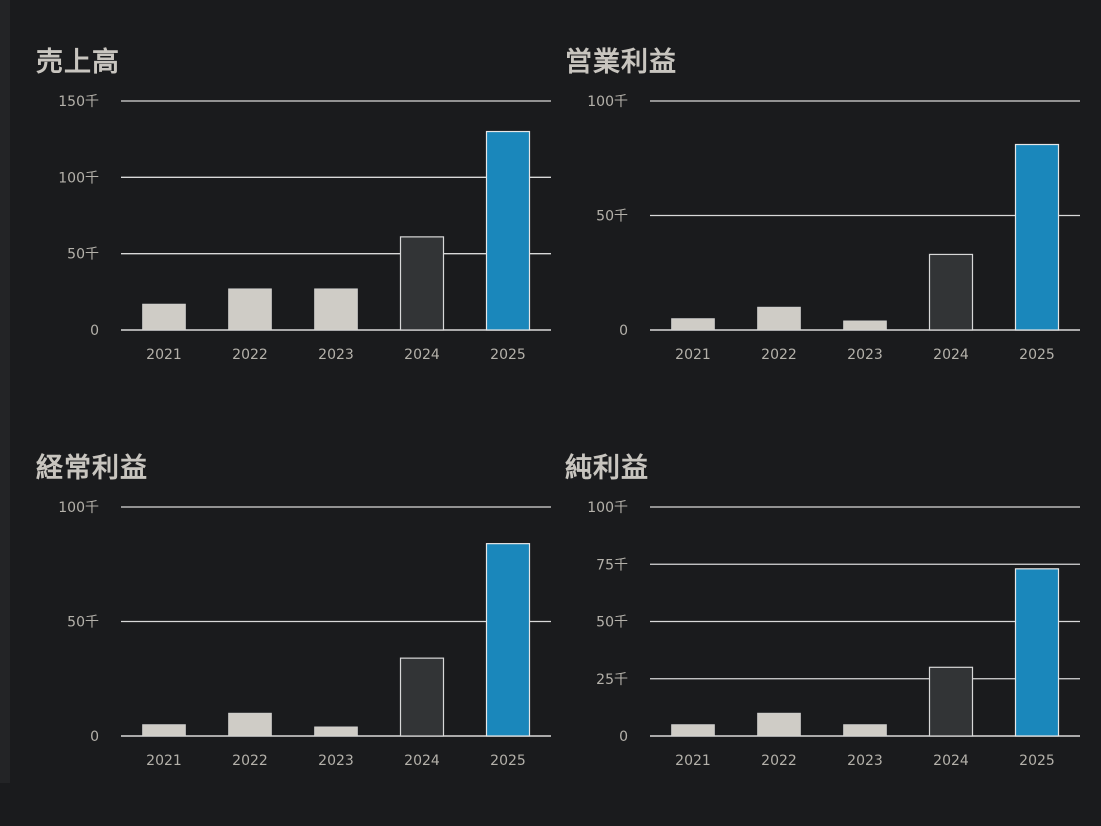 Image resolution: width=1101 pixels, height=826 pixels. I want to click on chart-title: 営業利益, so click(621, 62).